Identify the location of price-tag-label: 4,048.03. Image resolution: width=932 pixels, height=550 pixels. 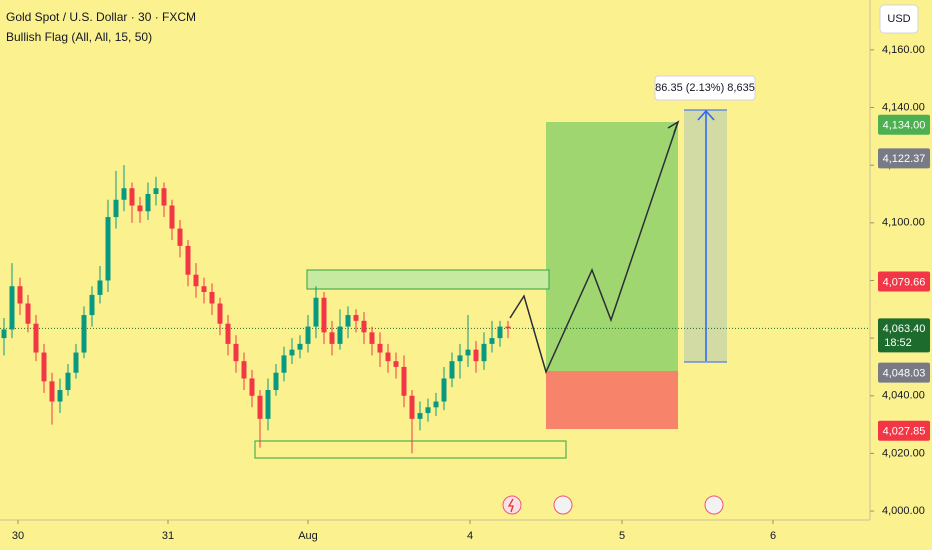
(904, 374).